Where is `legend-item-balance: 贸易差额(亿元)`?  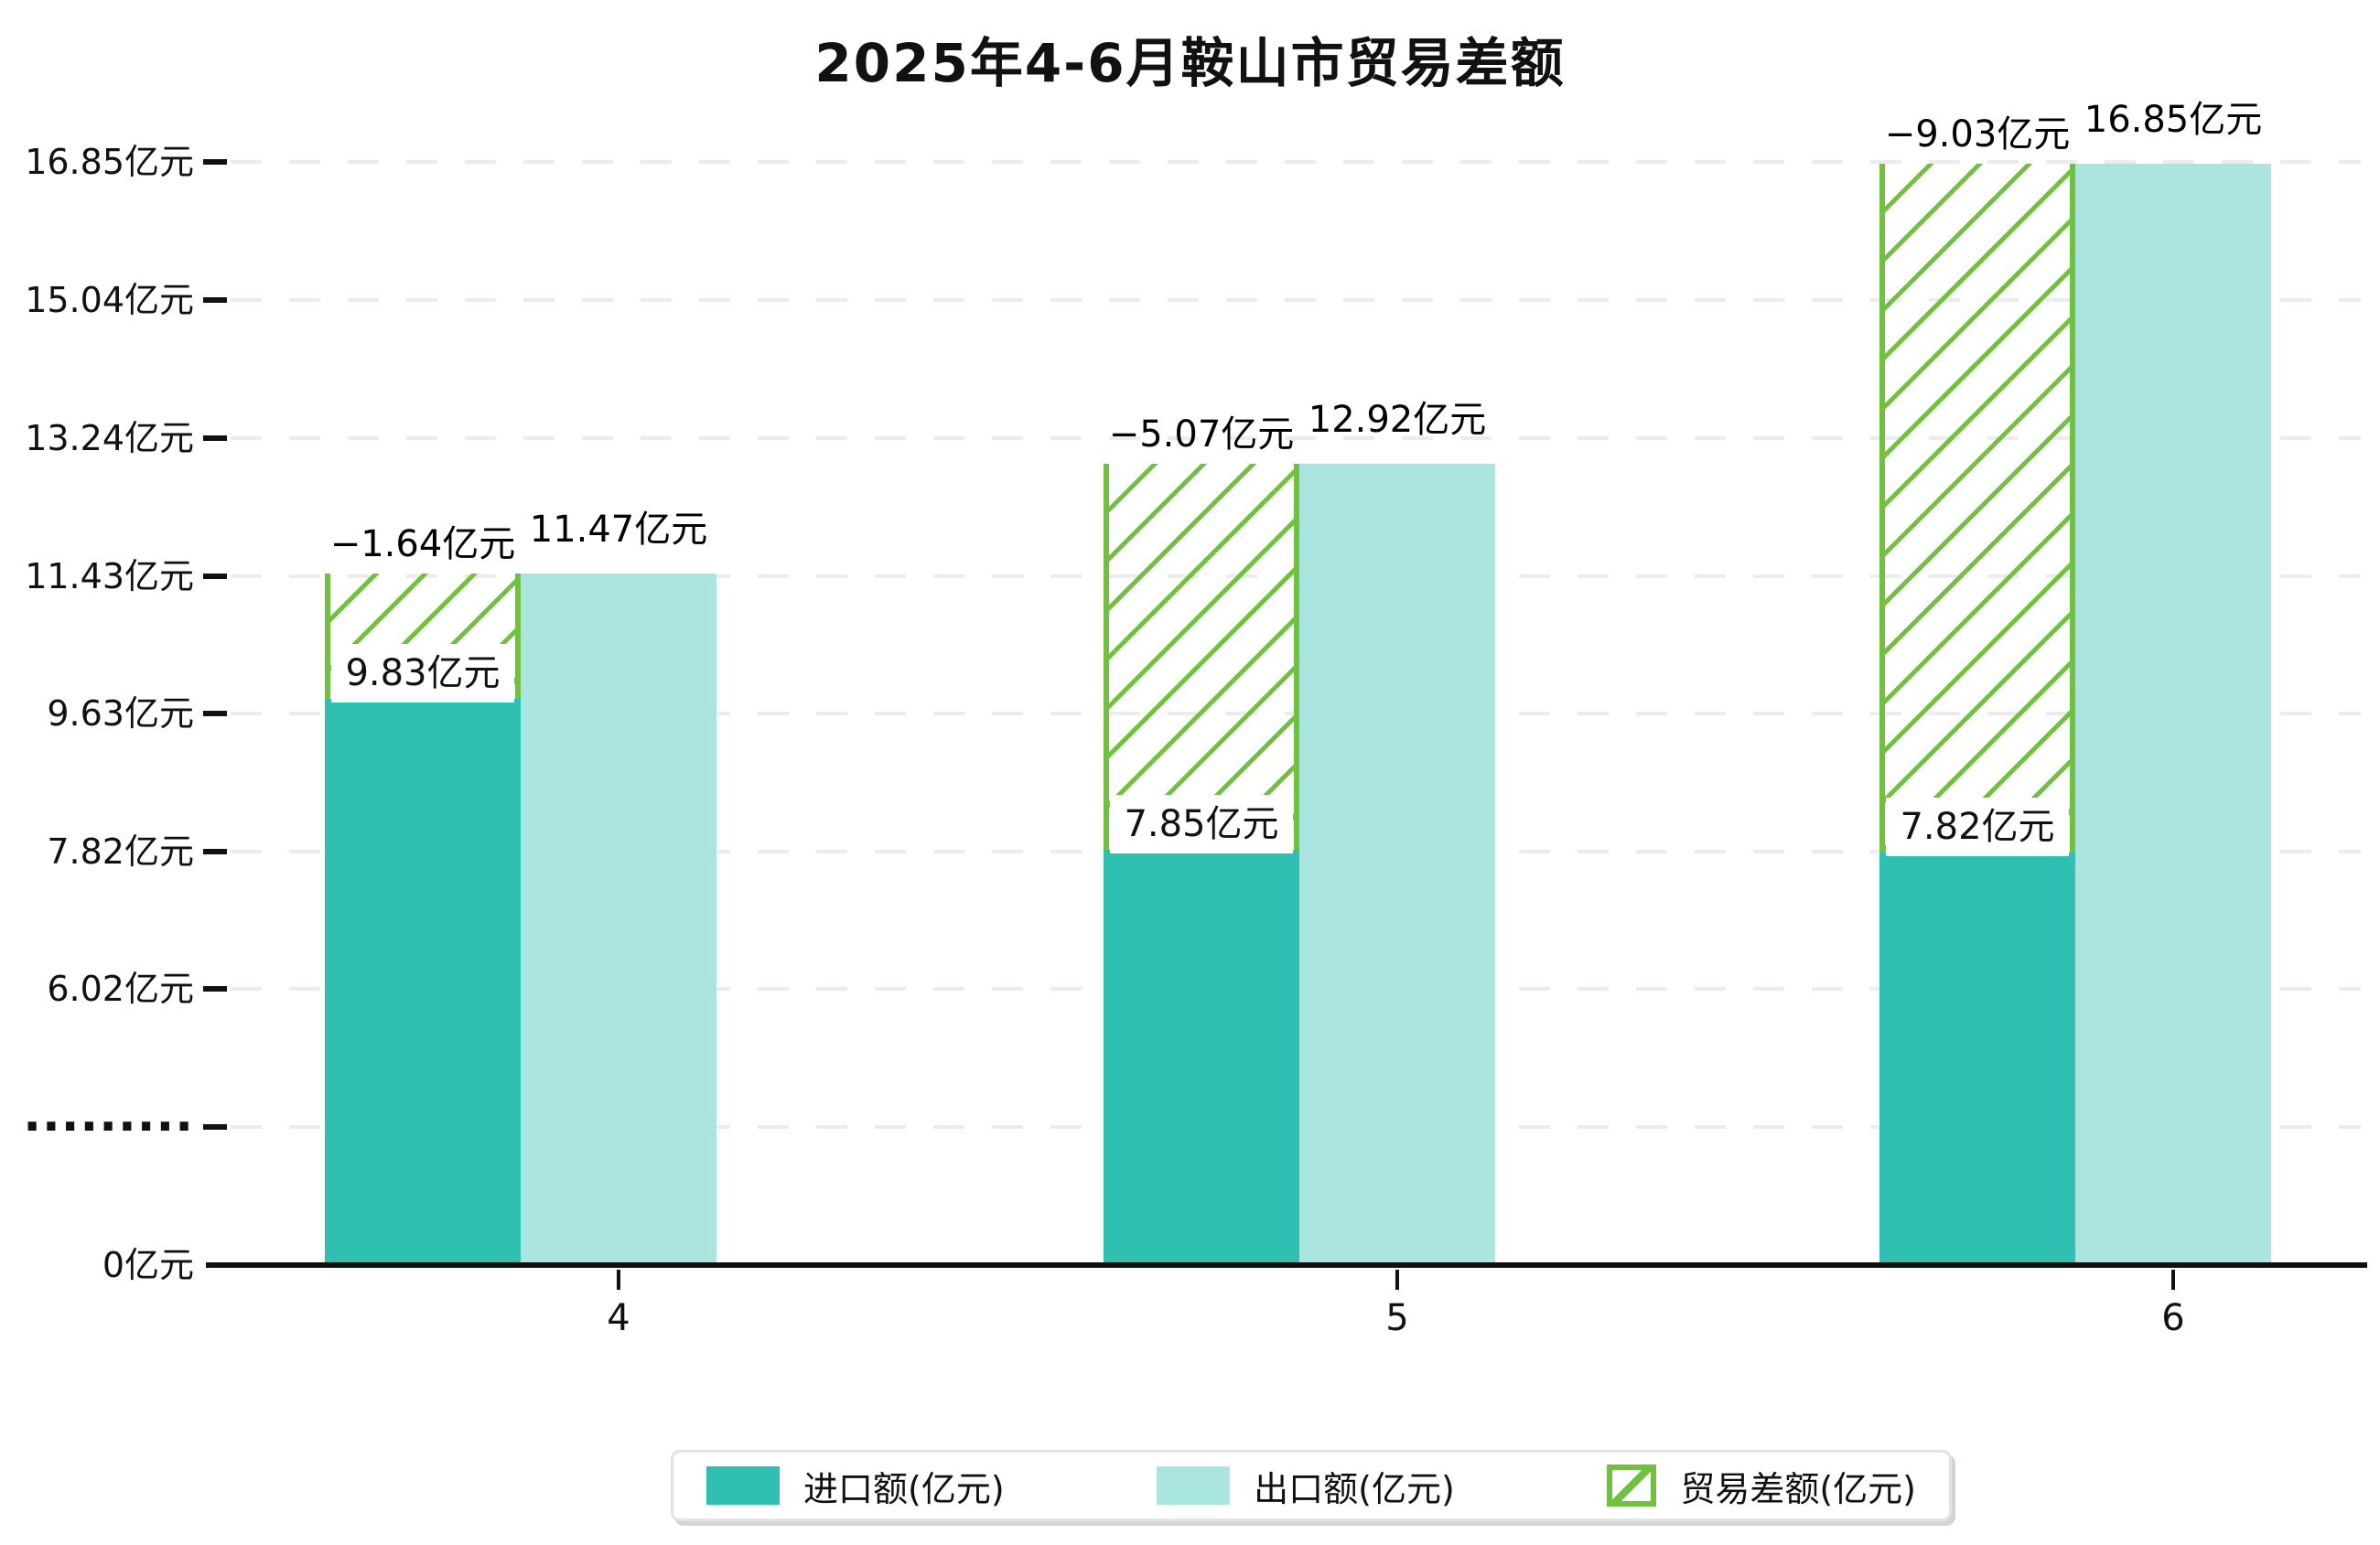 legend-item-balance: 贸易差额(亿元) is located at coordinates (1761, 1486).